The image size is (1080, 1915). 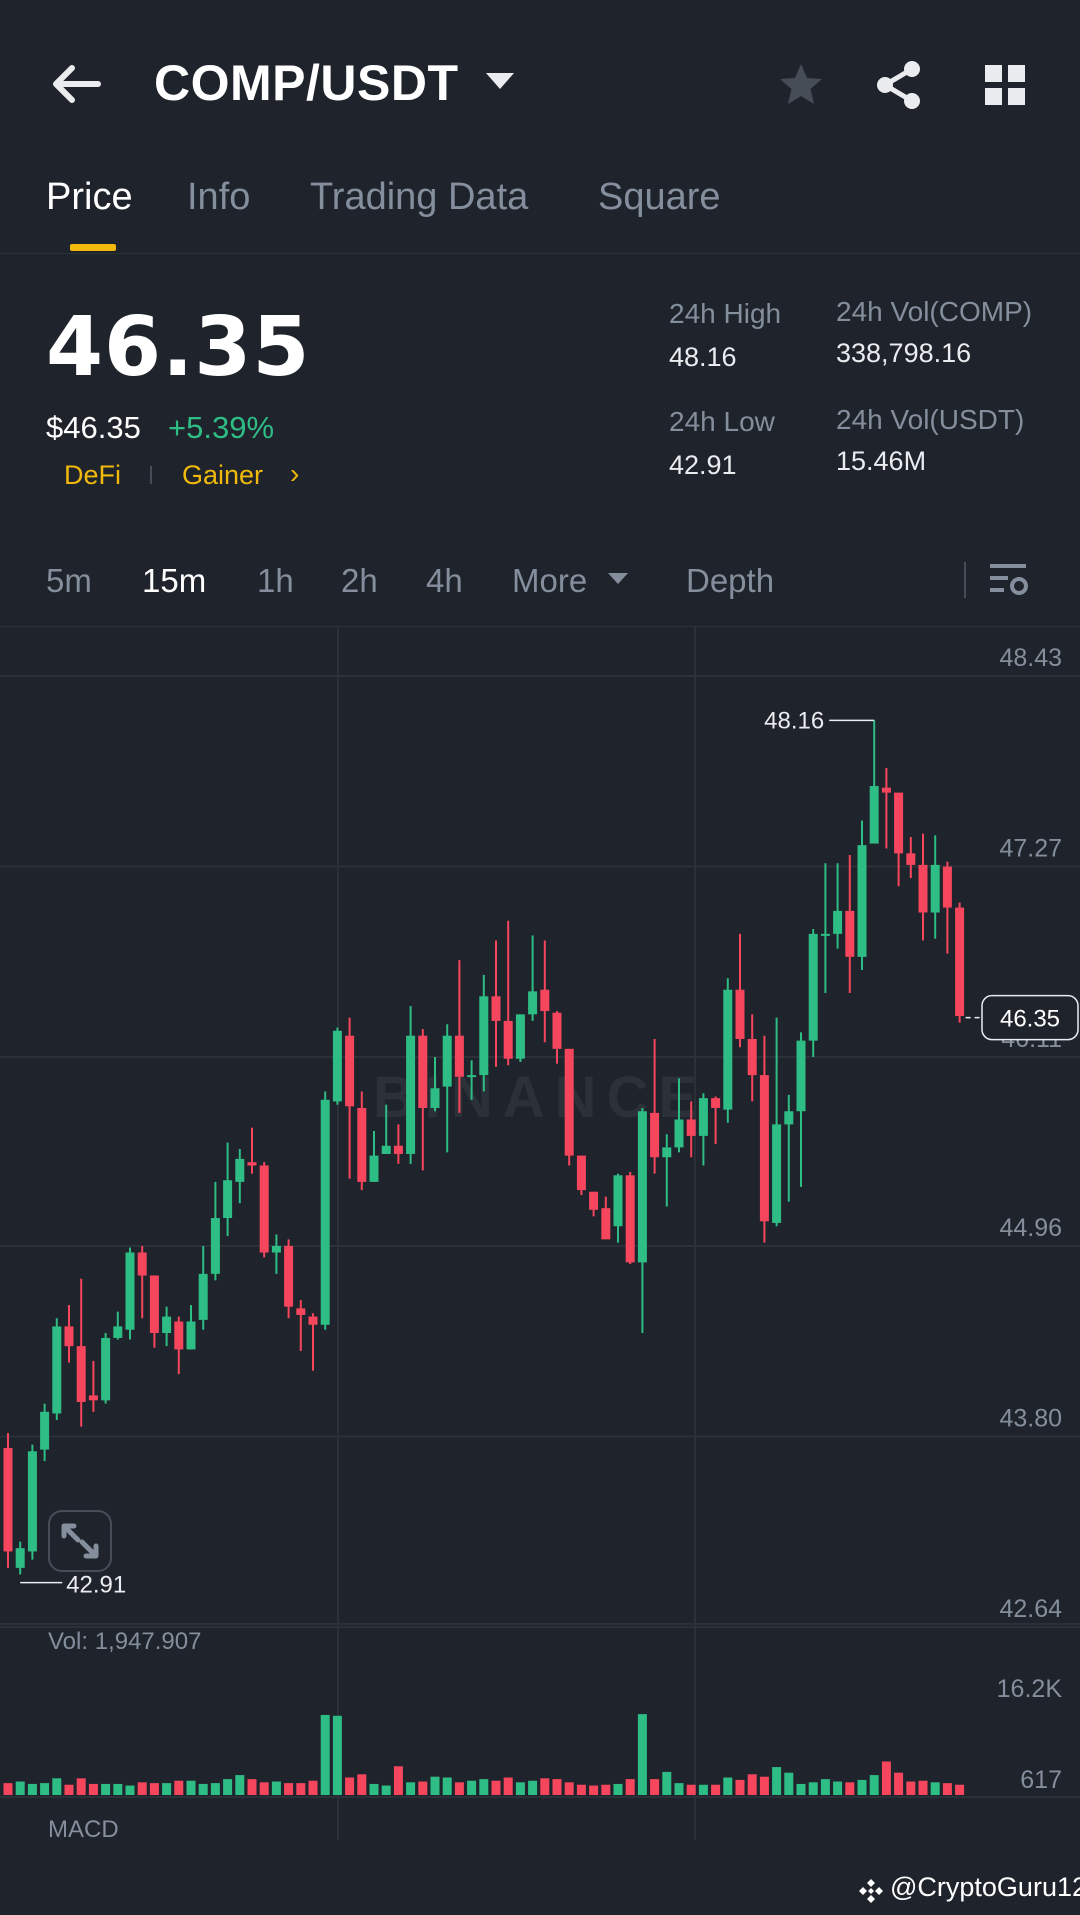 I want to click on binance-logo-icon, so click(x=871, y=1891).